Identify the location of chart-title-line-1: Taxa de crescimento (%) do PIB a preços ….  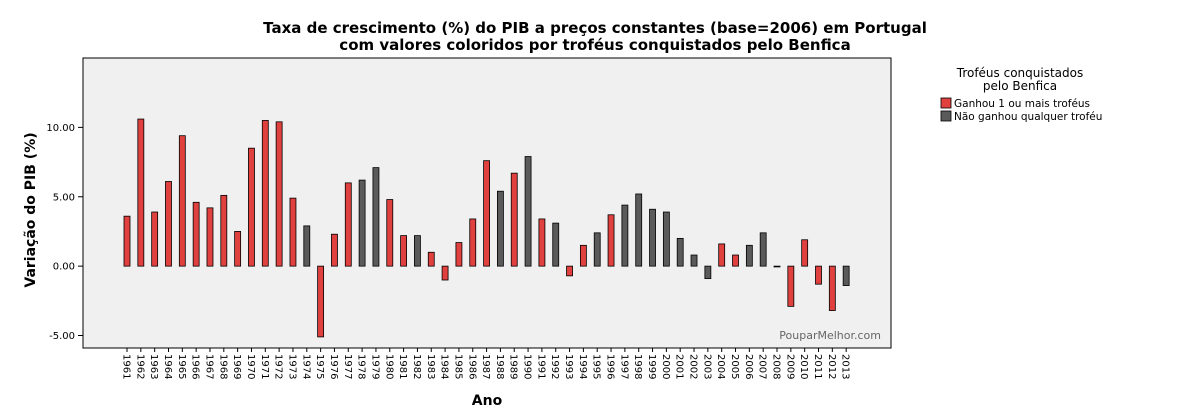
(595, 28).